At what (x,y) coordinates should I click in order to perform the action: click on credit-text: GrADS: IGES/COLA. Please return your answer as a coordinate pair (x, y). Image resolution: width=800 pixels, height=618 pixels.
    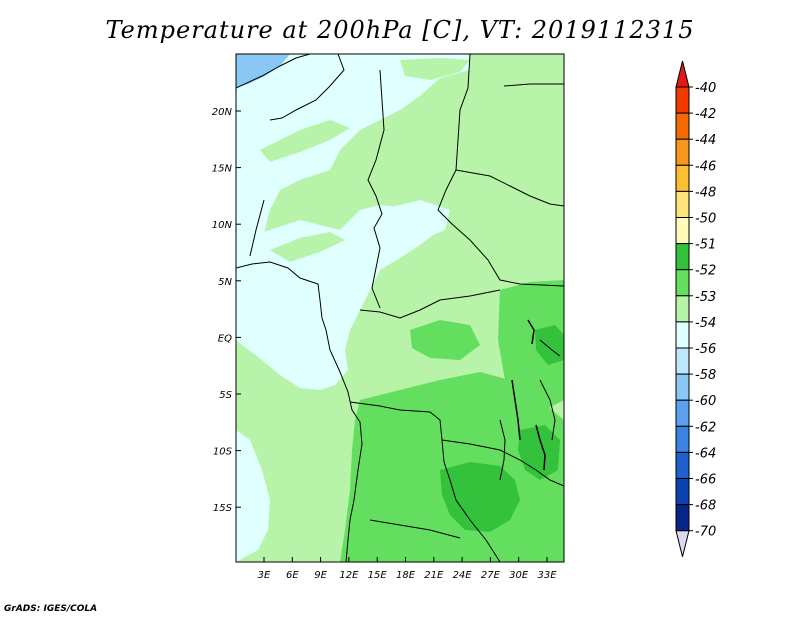
    Looking at the image, I should click on (51, 609).